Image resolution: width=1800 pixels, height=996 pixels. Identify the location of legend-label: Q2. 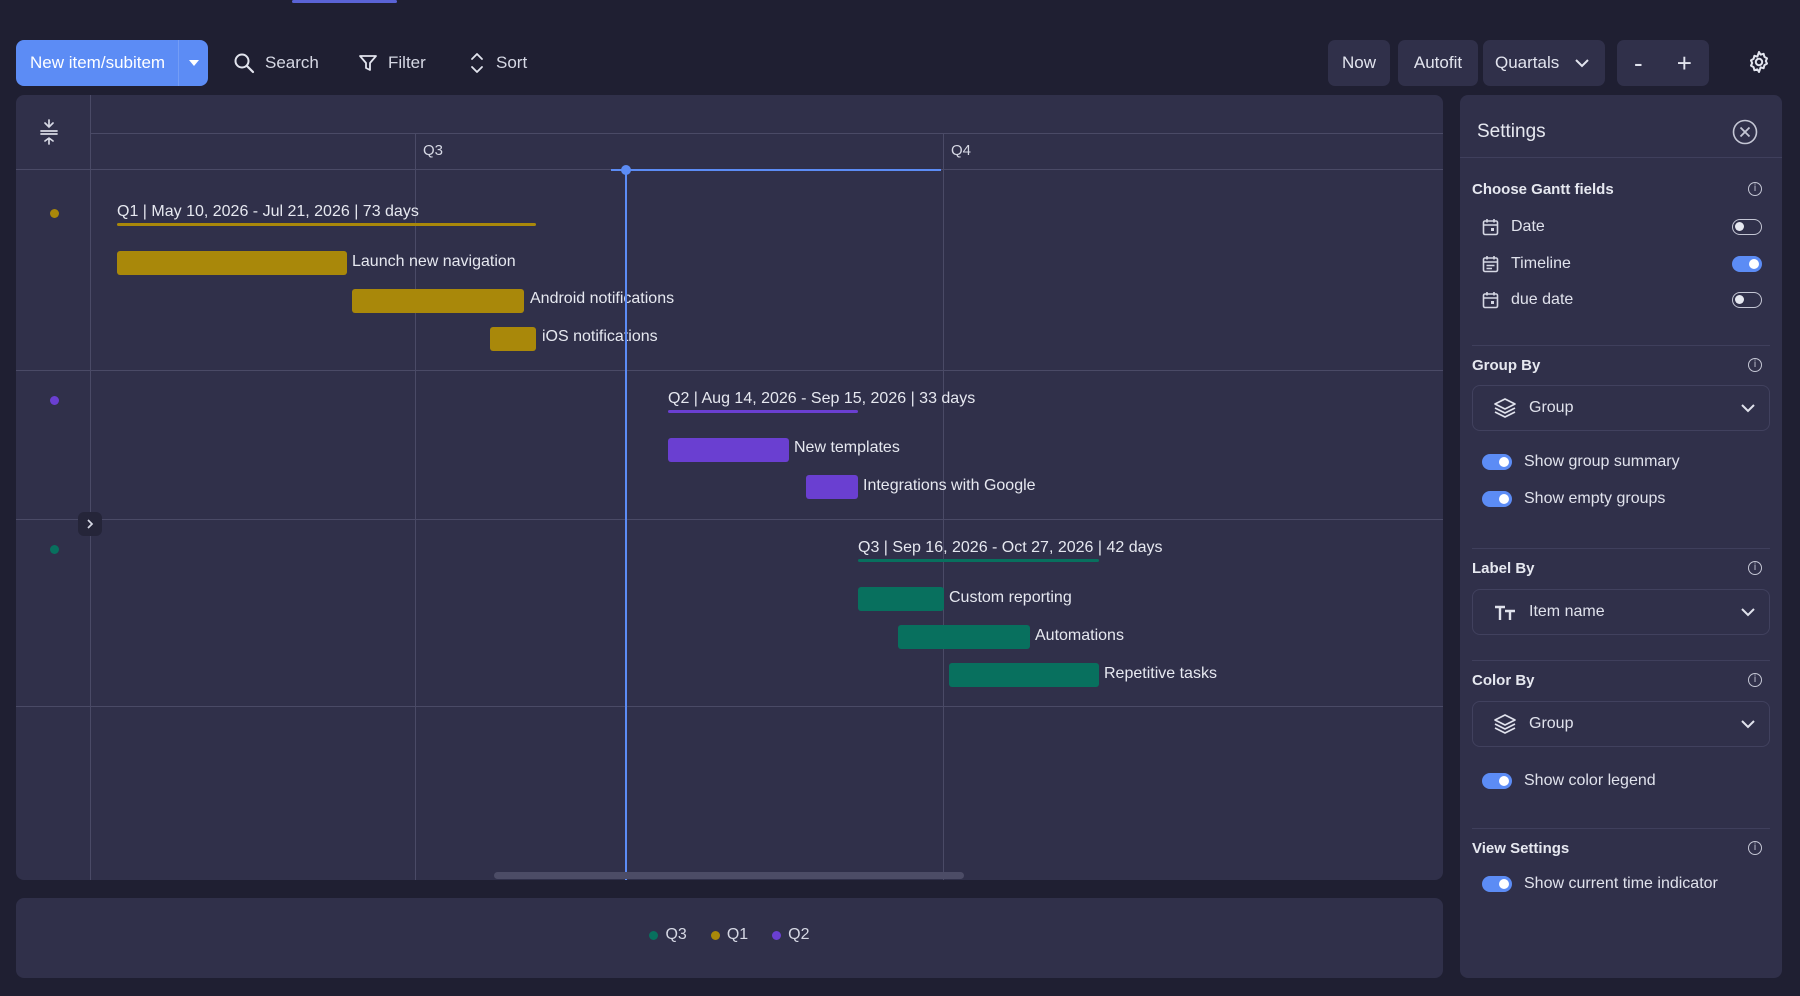
(799, 934).